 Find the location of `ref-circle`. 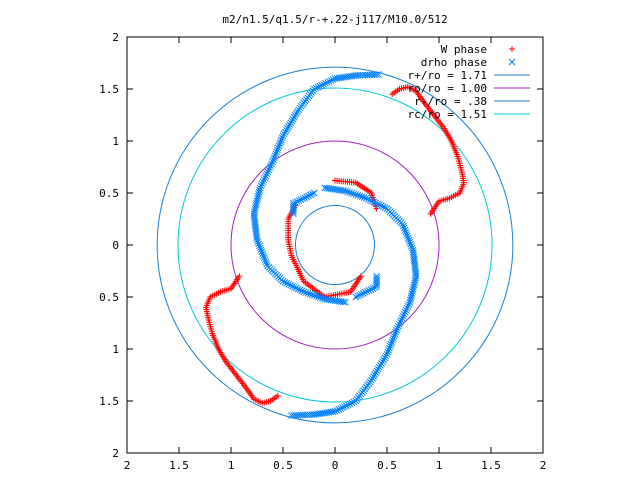

ref-circle is located at coordinates (335, 245).